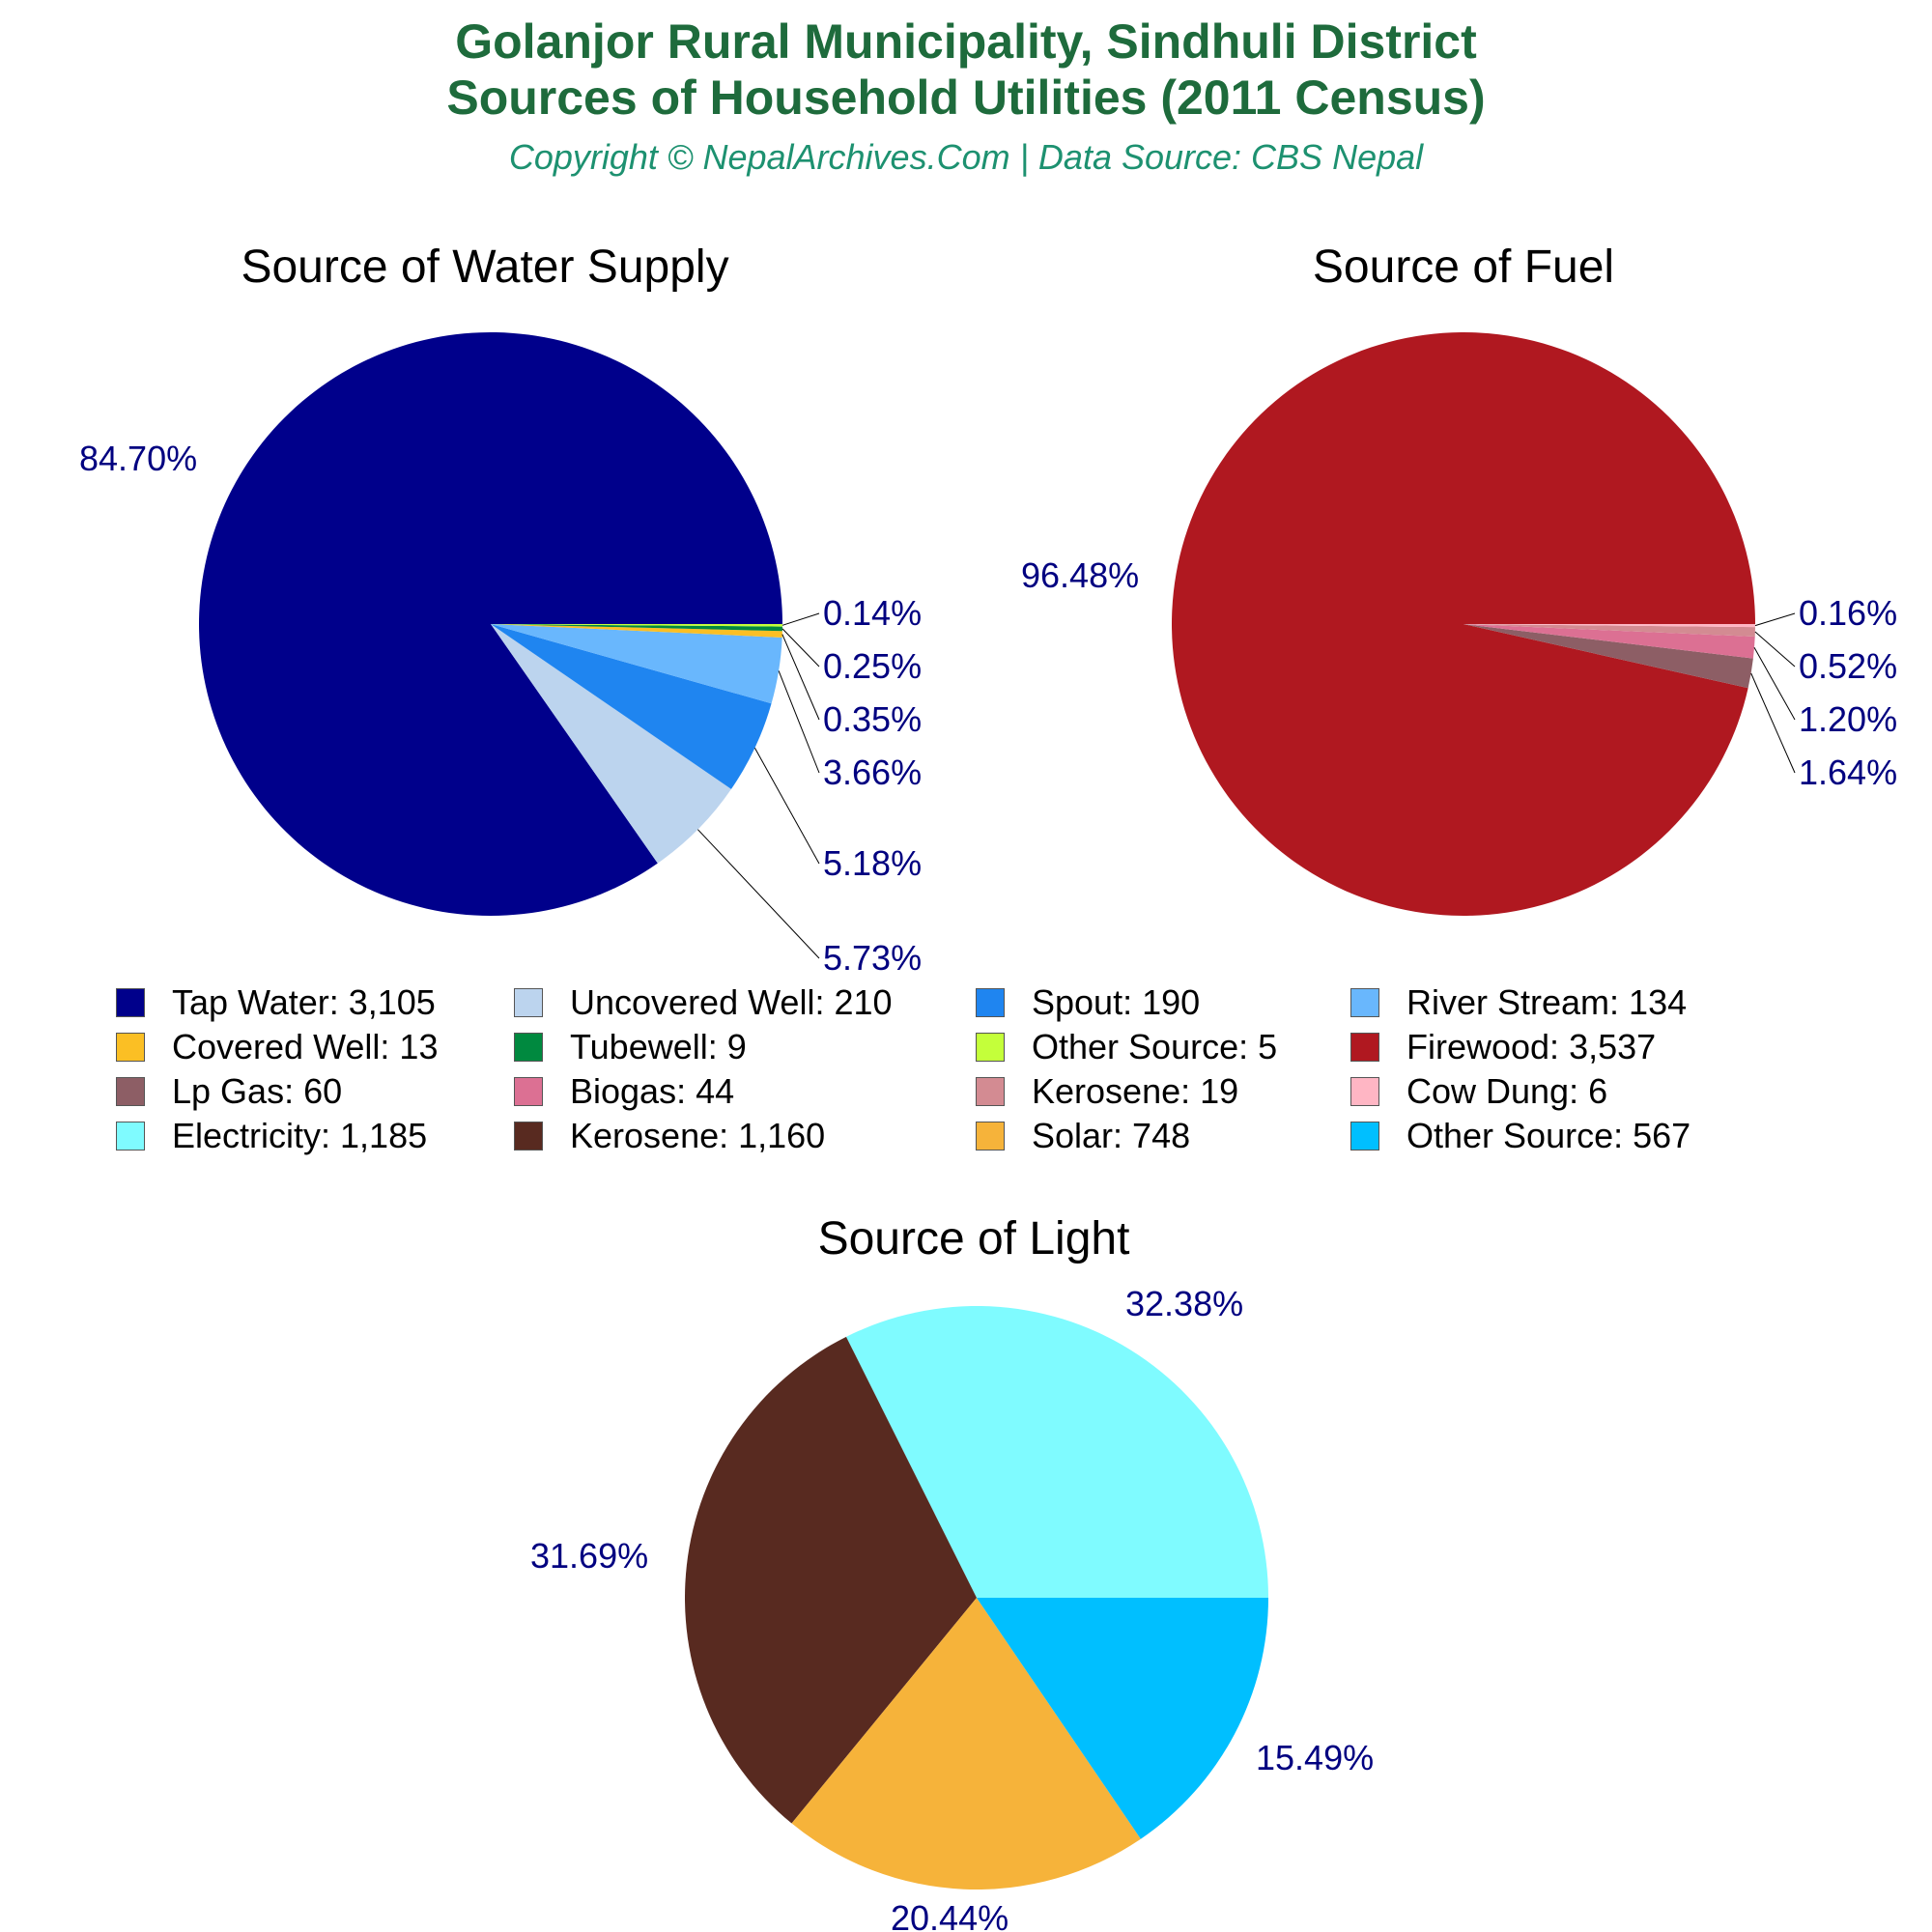 Image resolution: width=1932 pixels, height=1932 pixels. Describe the element at coordinates (872, 863) in the screenshot. I see `pie-label-spout: 5.18%` at that location.